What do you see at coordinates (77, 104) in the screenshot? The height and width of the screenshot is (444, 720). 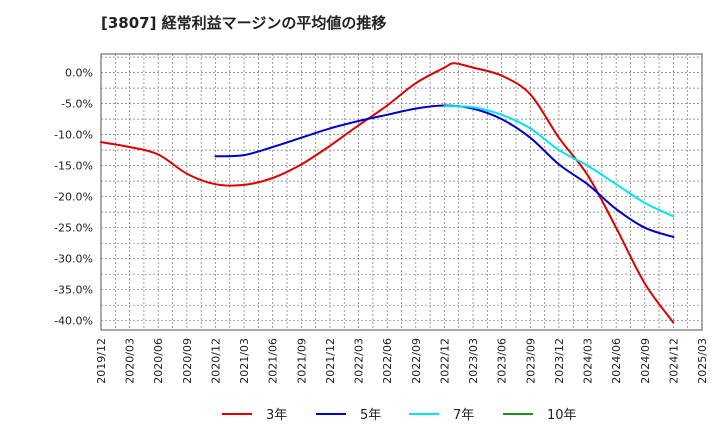 I see `y-tick-label: -5.0%` at bounding box center [77, 104].